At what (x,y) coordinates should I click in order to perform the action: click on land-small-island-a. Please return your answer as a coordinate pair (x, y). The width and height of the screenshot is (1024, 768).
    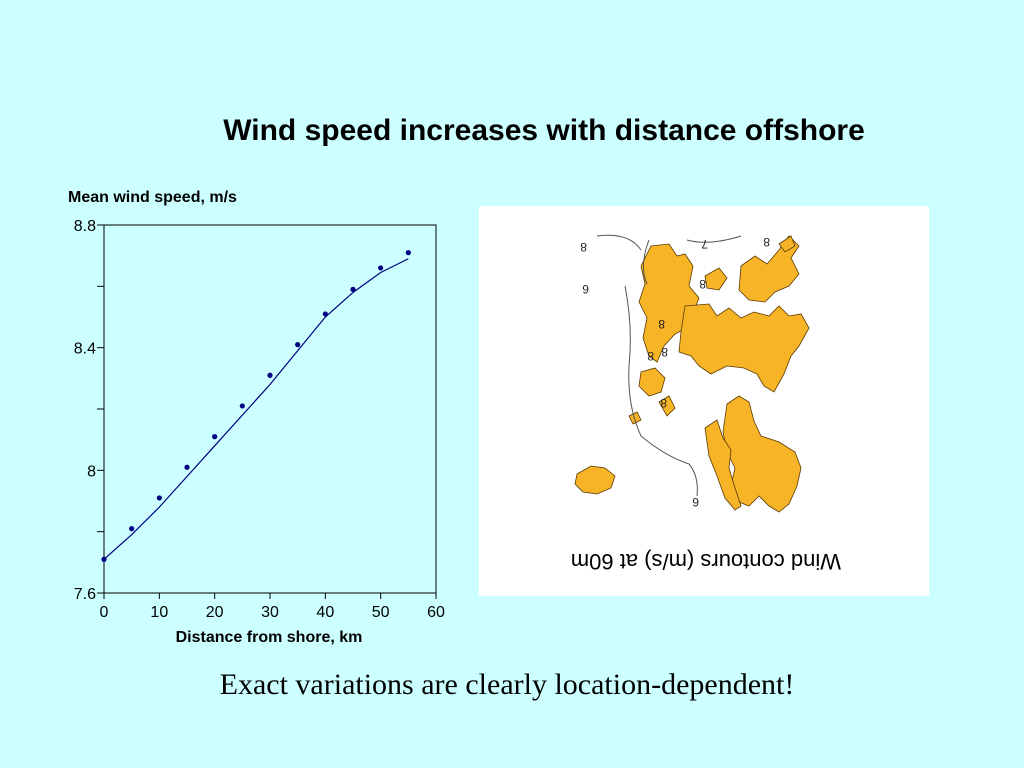
    Looking at the image, I should click on (667, 406).